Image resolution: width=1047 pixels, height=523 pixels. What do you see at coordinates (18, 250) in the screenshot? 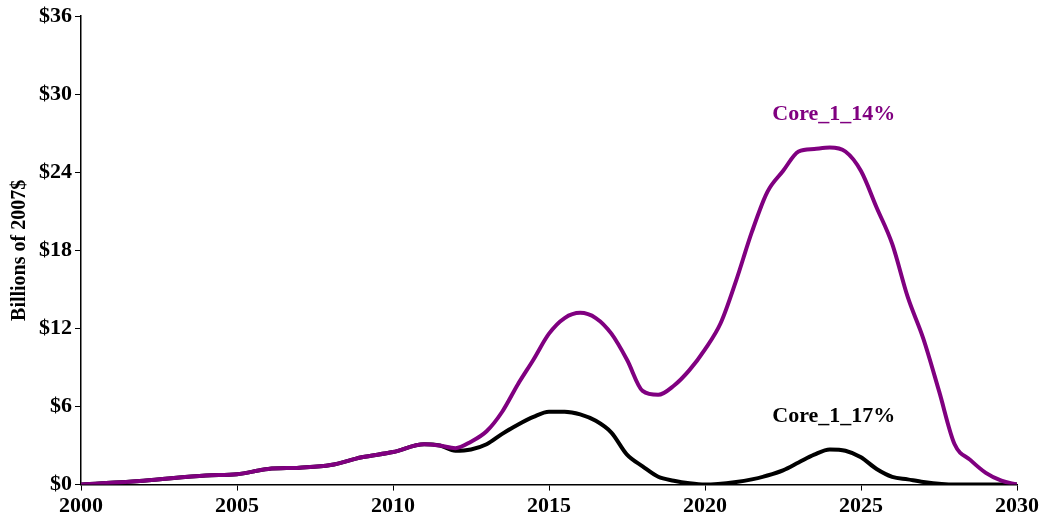
I see `y-axis-title: Billions of 2007$` at bounding box center [18, 250].